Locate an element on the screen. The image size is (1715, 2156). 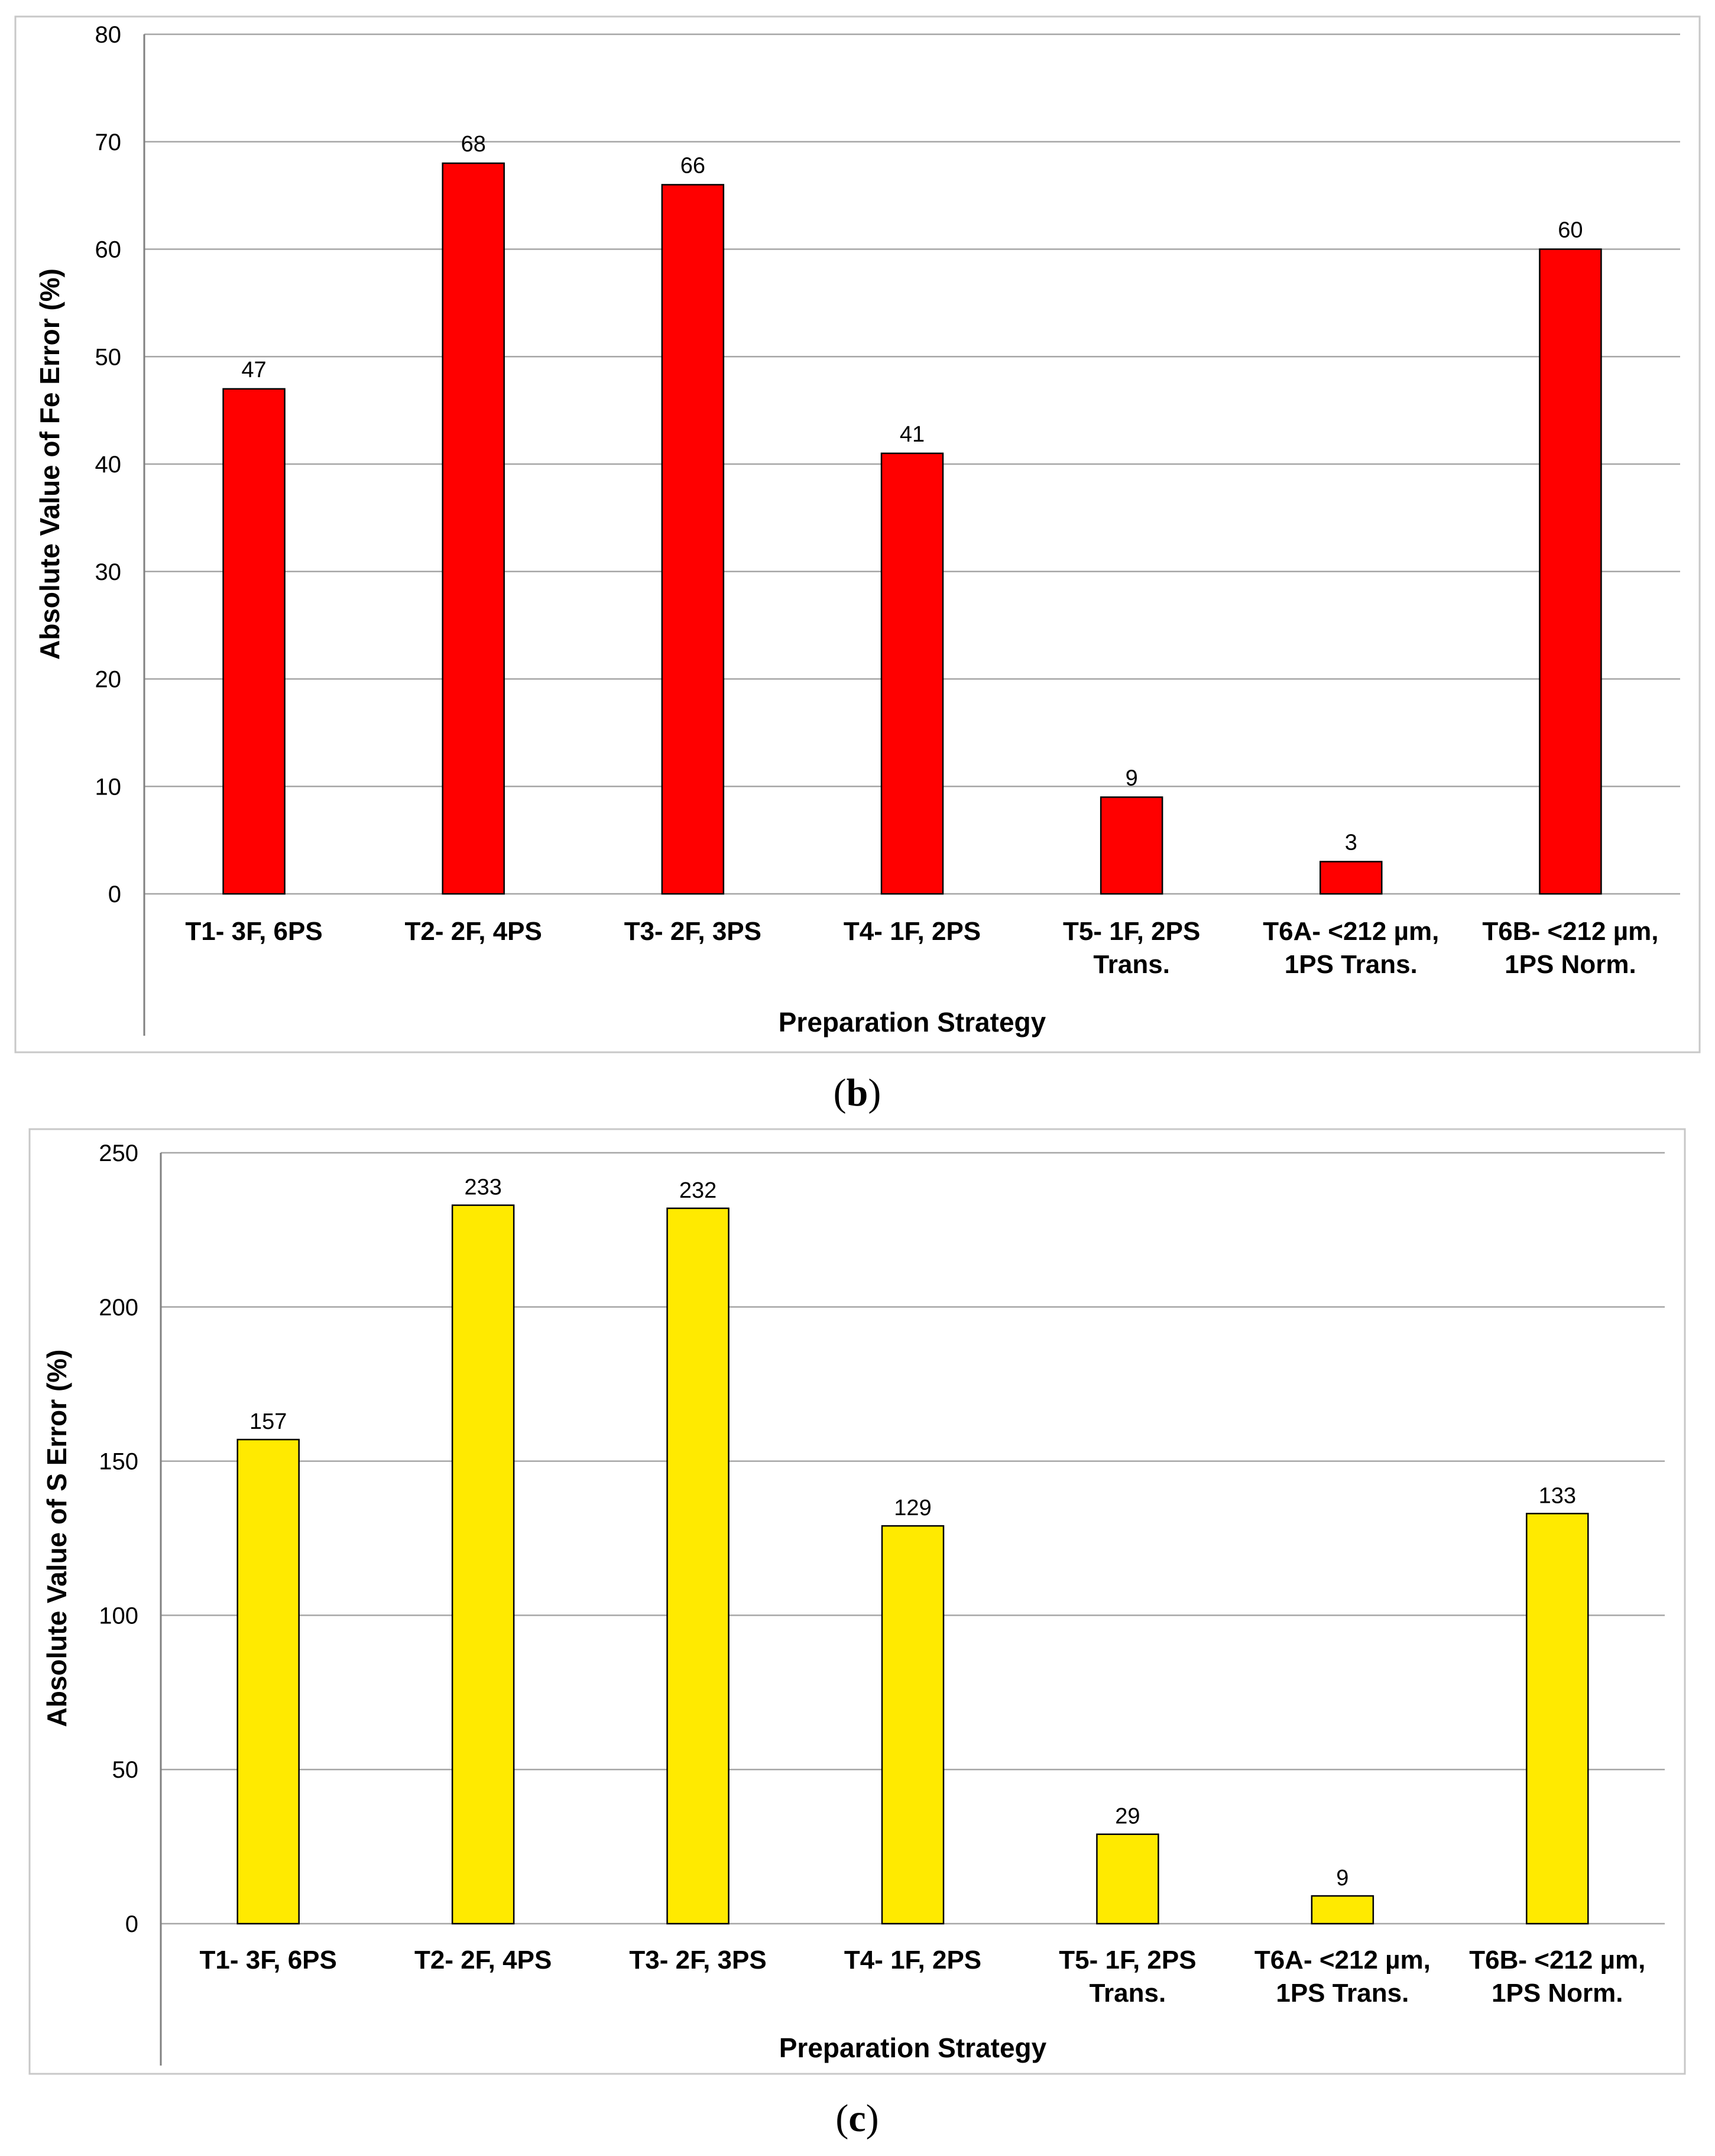
chart-b-x-tick-label: T6A- <212 µm, is located at coordinates (1351, 931).